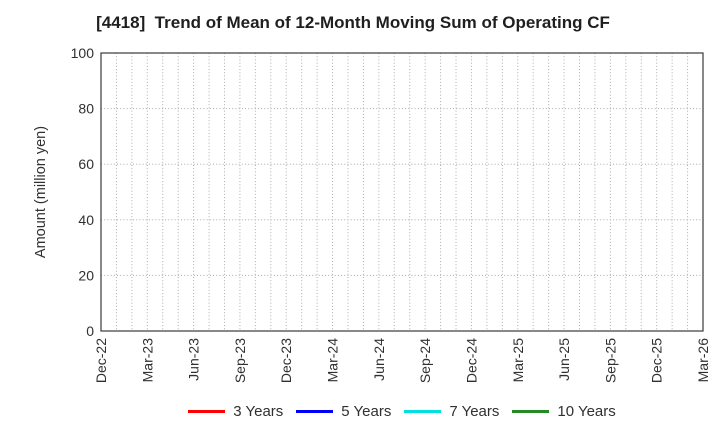  Describe the element at coordinates (586, 411) in the screenshot. I see `legend-label-10-years: 10 Years` at that location.